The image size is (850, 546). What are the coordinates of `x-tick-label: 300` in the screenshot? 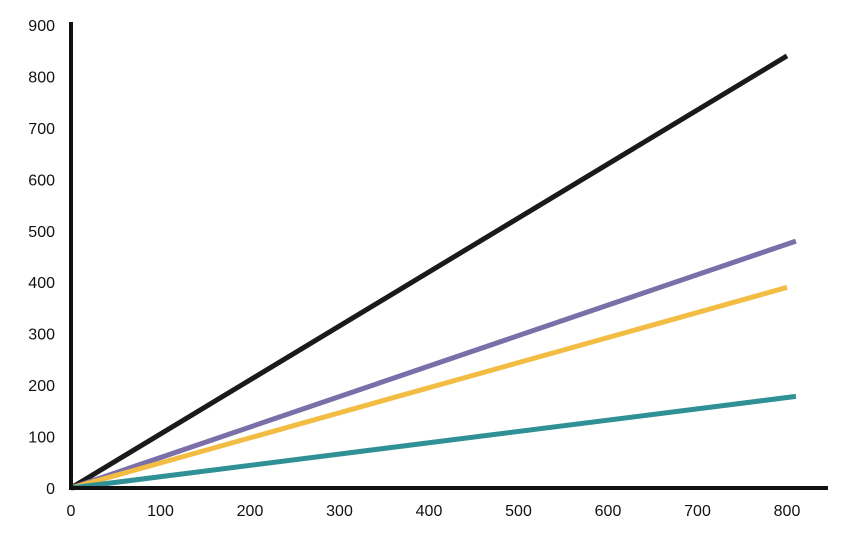 It's located at (339, 511).